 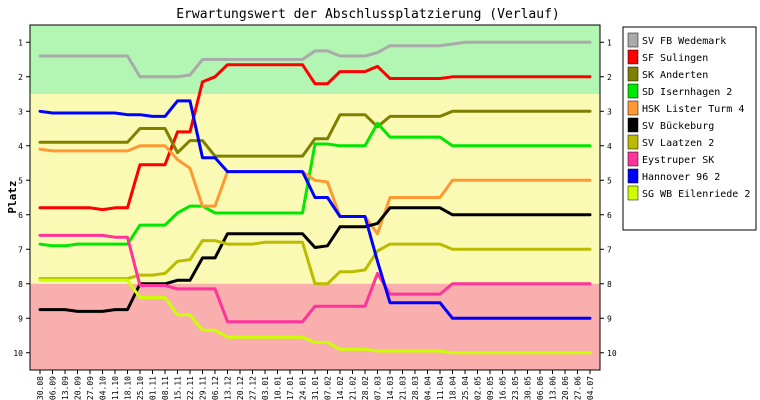 I want to click on y-tick-label-left: 7, so click(x=20, y=249).